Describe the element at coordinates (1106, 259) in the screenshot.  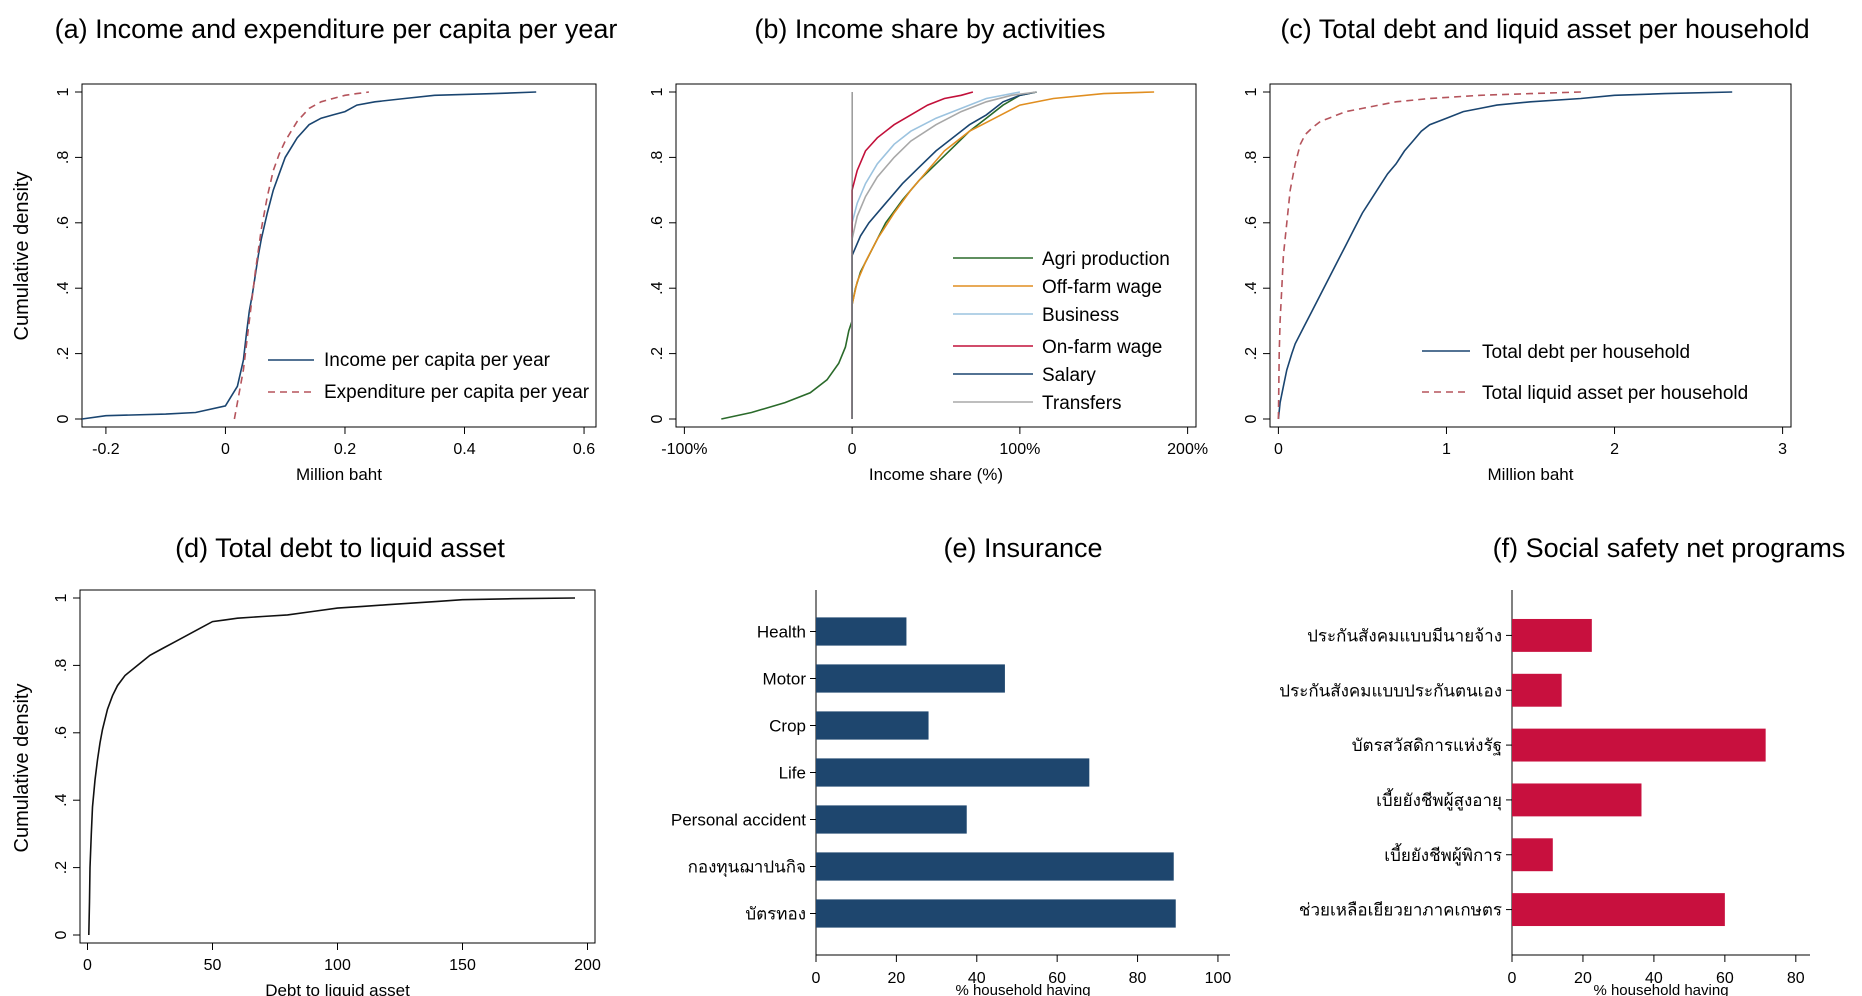
I see `legend-entry: Agri production` at that location.